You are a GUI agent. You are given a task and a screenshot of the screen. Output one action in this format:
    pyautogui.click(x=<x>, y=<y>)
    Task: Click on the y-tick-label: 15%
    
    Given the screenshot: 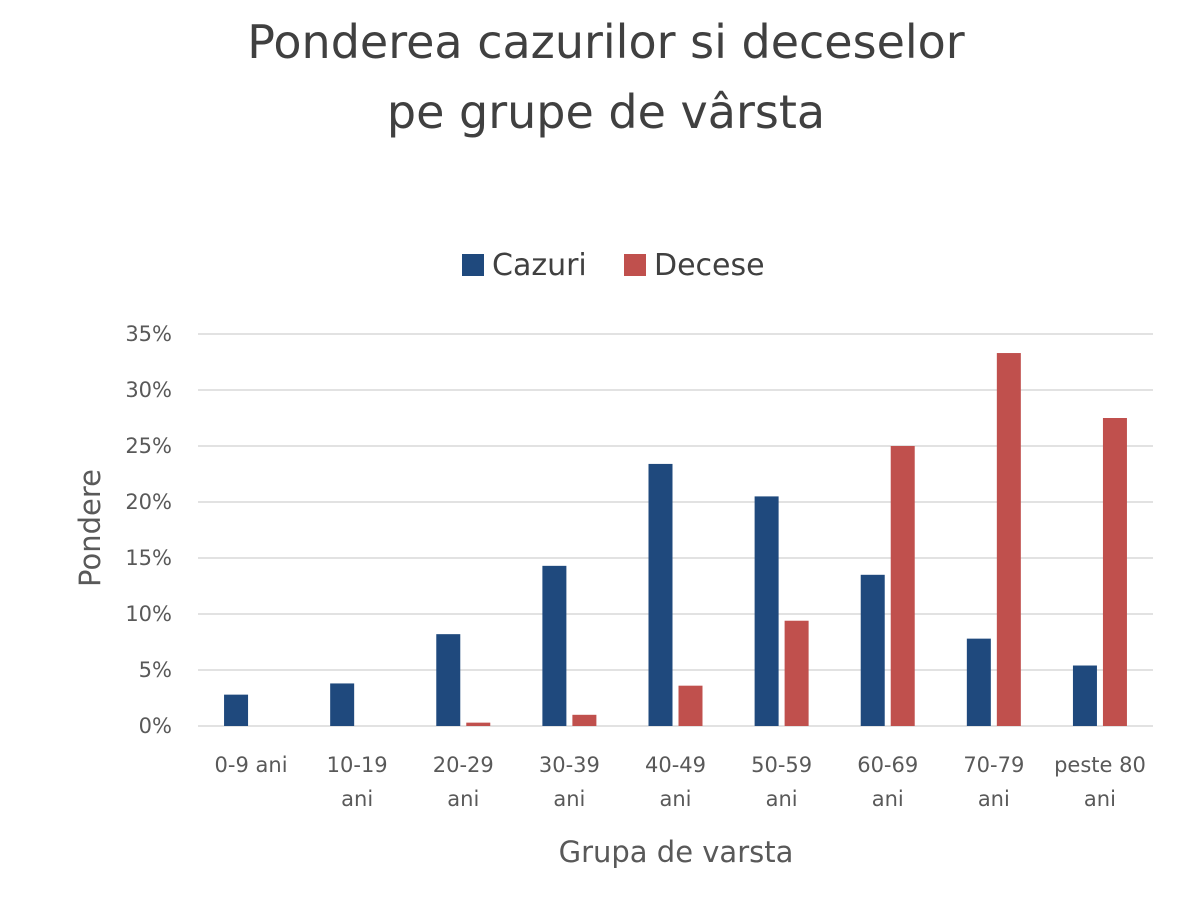 What is the action you would take?
    pyautogui.click(x=148, y=558)
    